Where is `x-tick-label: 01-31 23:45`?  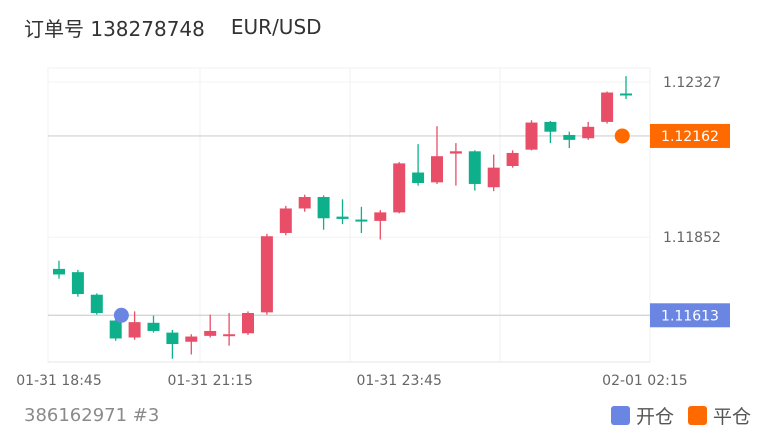
x-tick-label: 01-31 23:45 is located at coordinates (398, 381).